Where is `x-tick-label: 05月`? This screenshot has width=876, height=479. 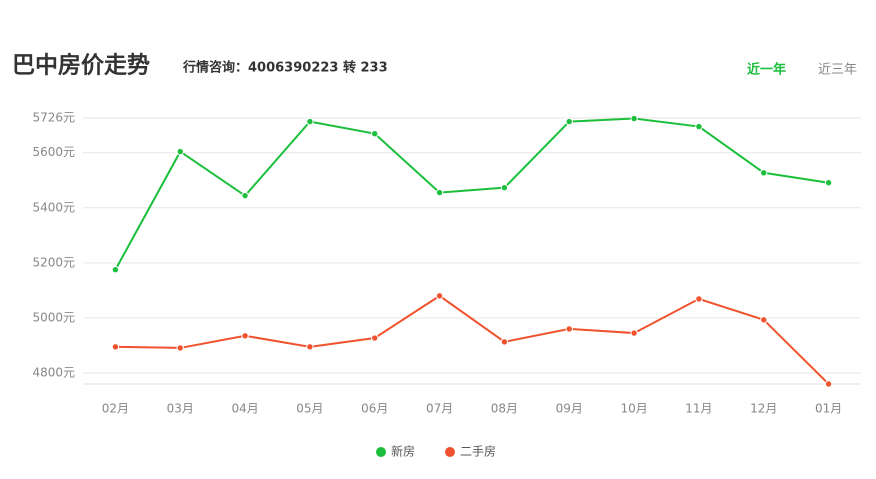
x-tick-label: 05月 is located at coordinates (309, 409).